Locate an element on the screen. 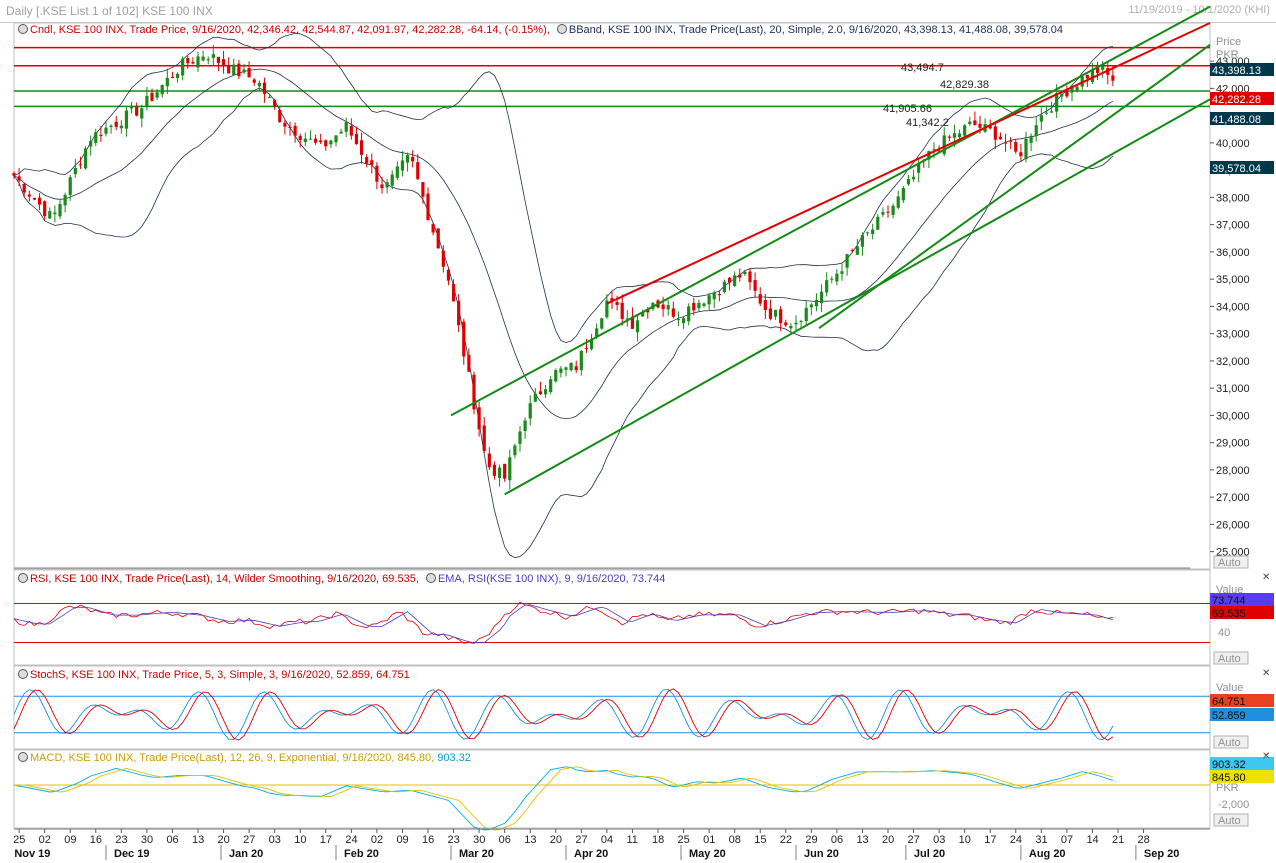 The image size is (1276, 863). macd-tag is located at coordinates (1242, 763).